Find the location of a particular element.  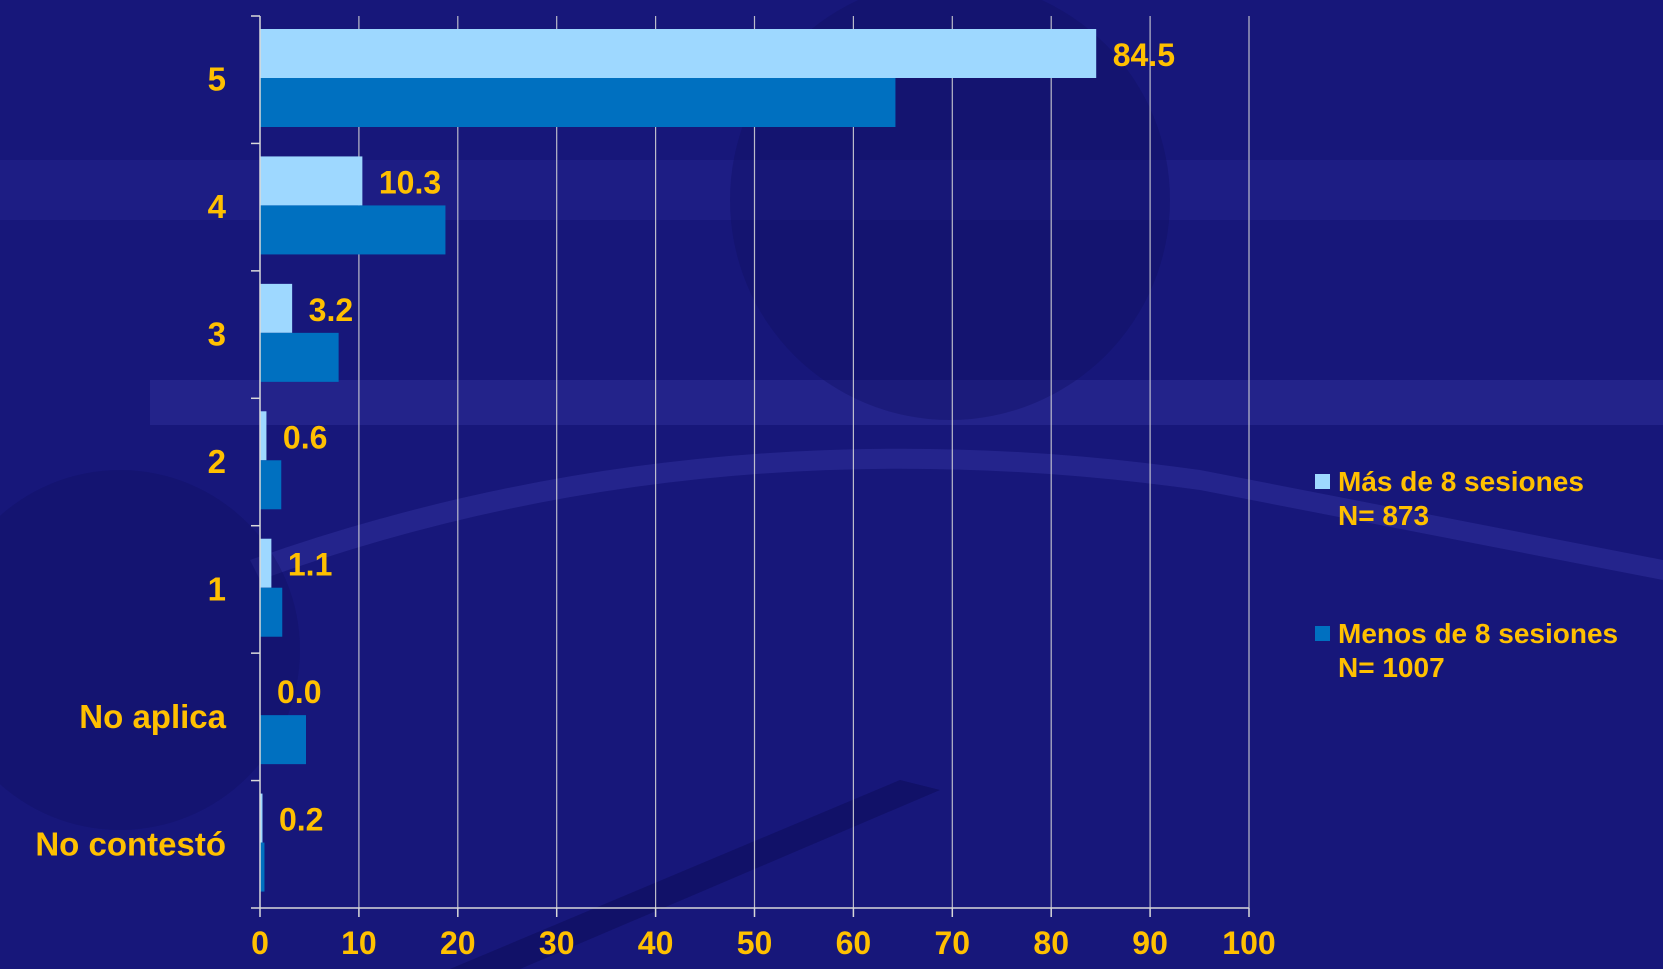

x-tick-label: 10 is located at coordinates (359, 943).